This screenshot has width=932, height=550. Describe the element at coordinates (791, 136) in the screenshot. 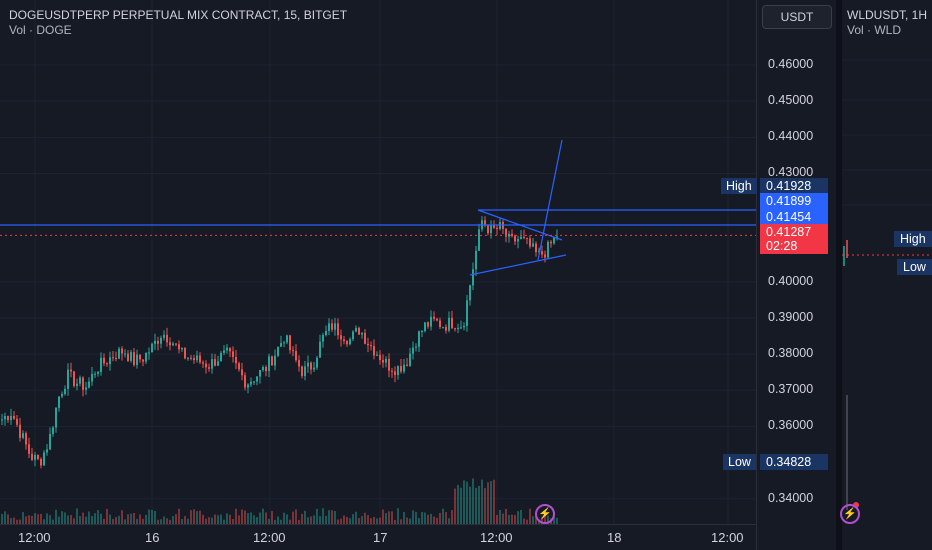

I see `price-tick-label: 0.44000` at that location.